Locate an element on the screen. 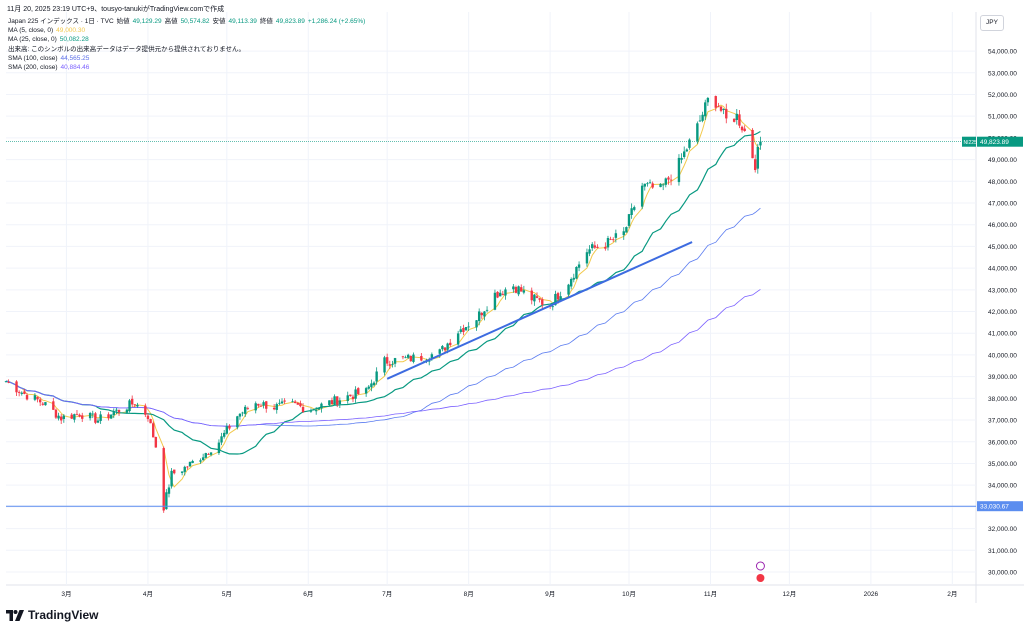 This screenshot has height=631, width=1024. legend-sma200-value: 40,884.46 is located at coordinates (75, 68).